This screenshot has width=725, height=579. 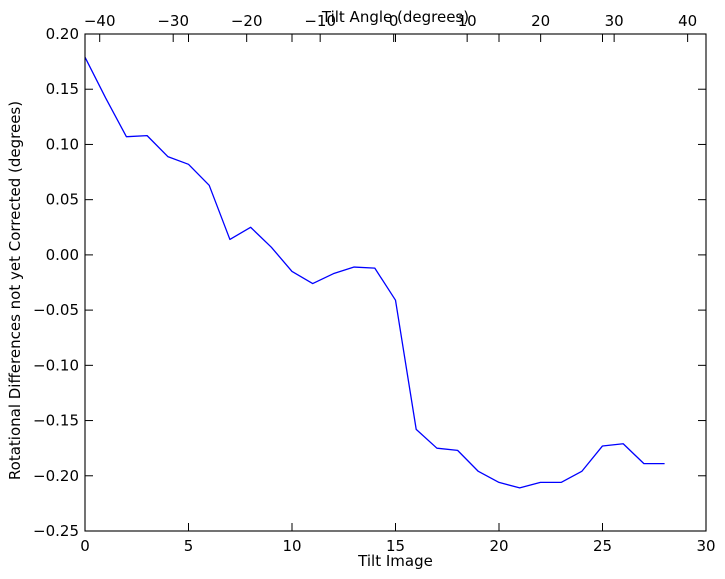 I want to click on x-axis-title: Tilt Image, so click(x=395, y=561).